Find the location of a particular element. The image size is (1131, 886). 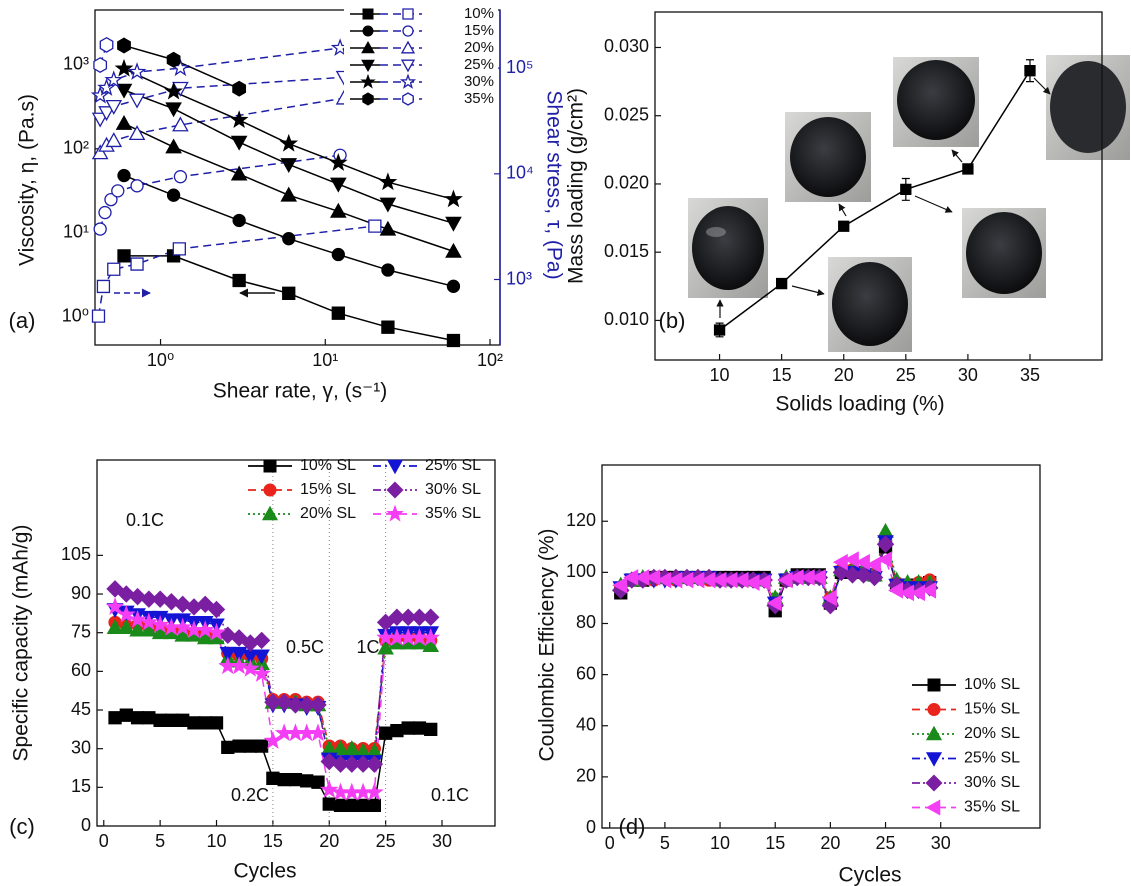

legend-label: 35% is located at coordinates (479, 98).